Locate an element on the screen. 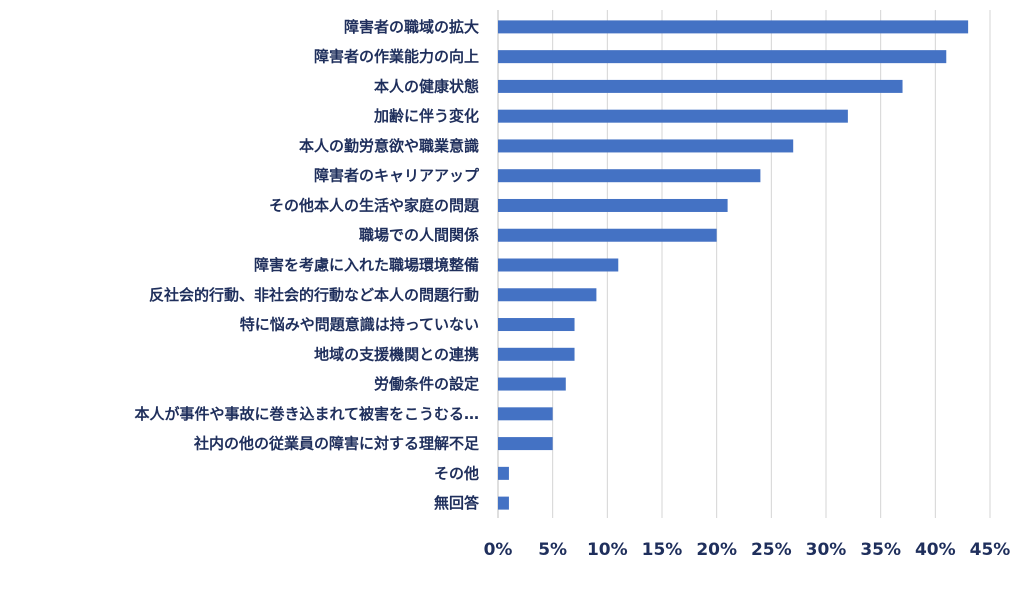 The width and height of the screenshot is (1024, 597). category-label: 無回答 is located at coordinates (457, 503).